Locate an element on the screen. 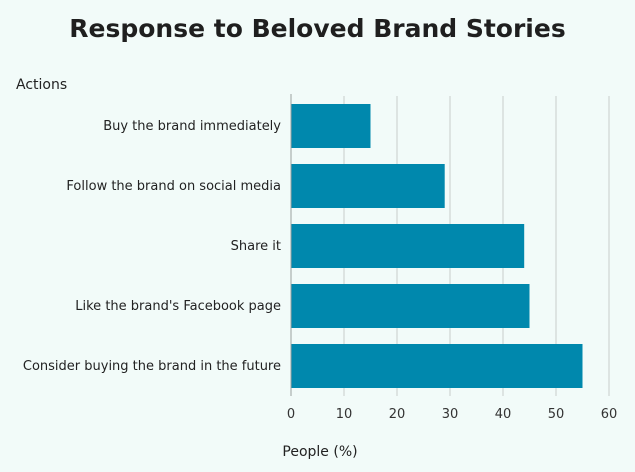 This screenshot has width=635, height=472. category-label-3: Like the brand's Facebook page is located at coordinates (178, 306).